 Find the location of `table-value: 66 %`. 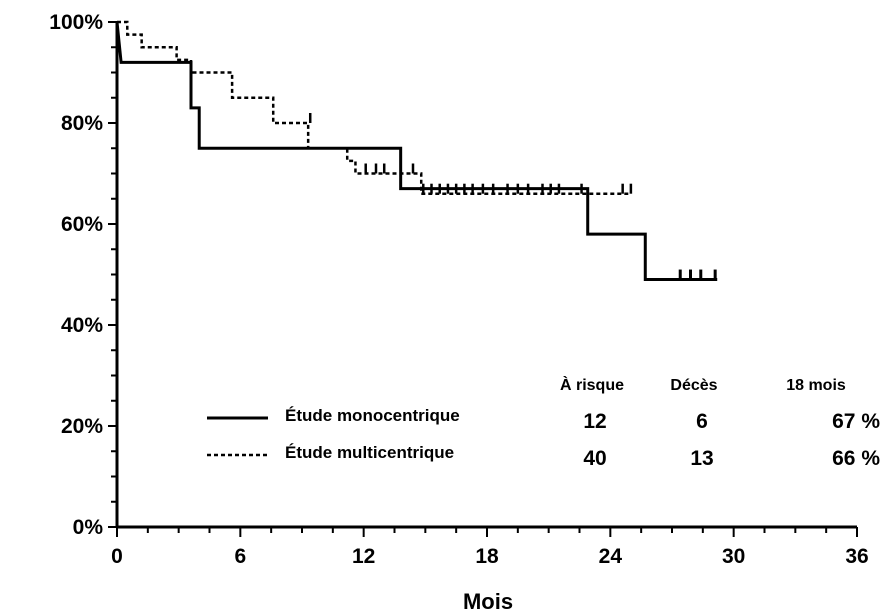

table-value: 66 % is located at coordinates (856, 458).